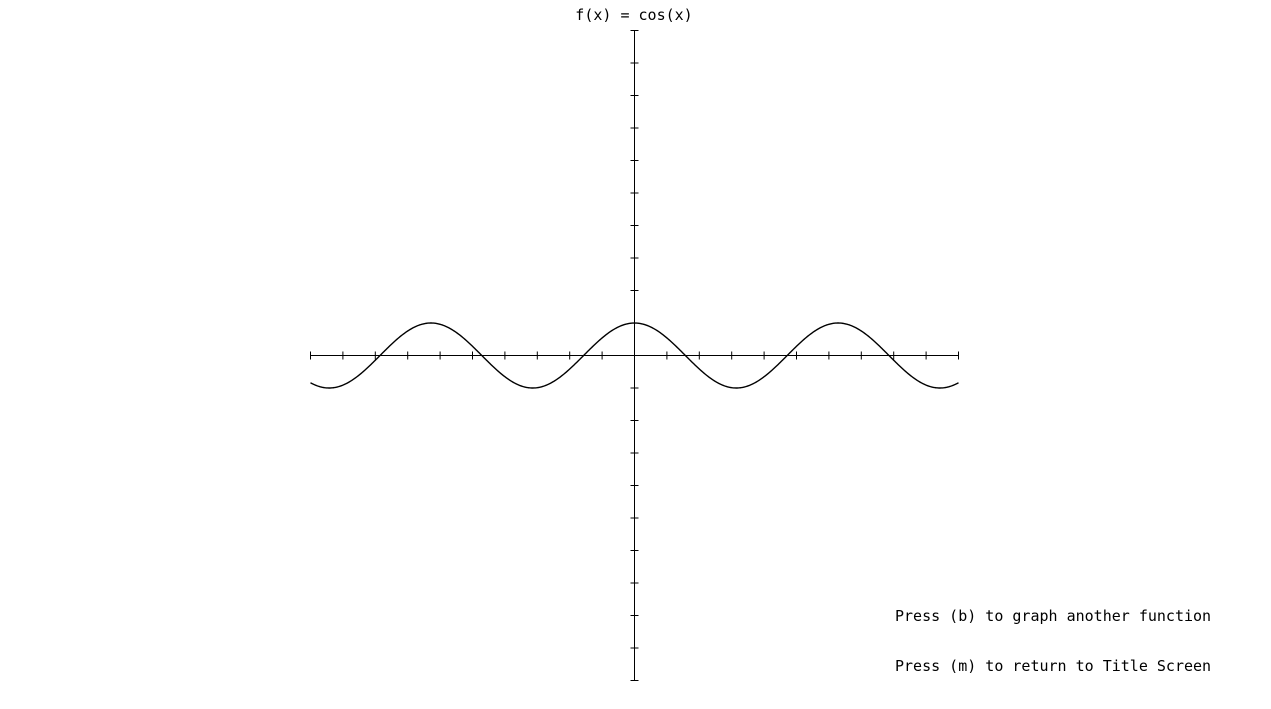 Image resolution: width=1271 pixels, height=709 pixels. What do you see at coordinates (1053, 616) in the screenshot?
I see `hint-graph-another: Press (b) to graph another function` at bounding box center [1053, 616].